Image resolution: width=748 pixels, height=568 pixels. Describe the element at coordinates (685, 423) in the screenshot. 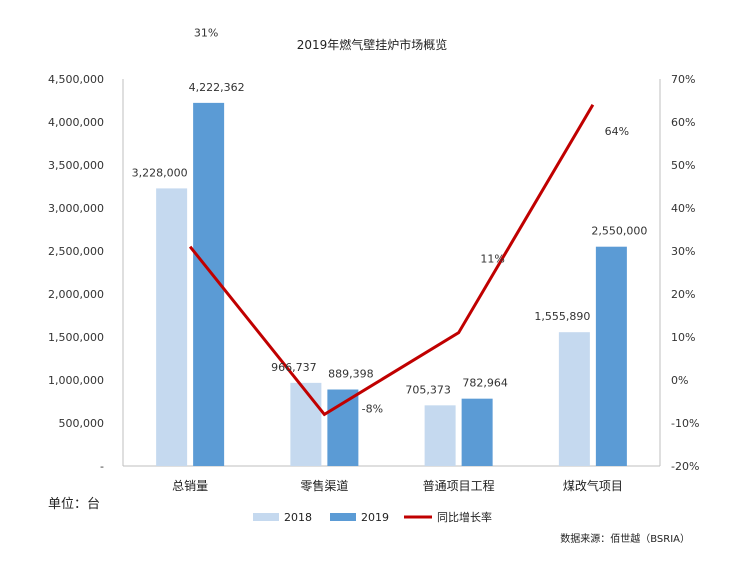

I see `right-tick-label: -10%` at that location.